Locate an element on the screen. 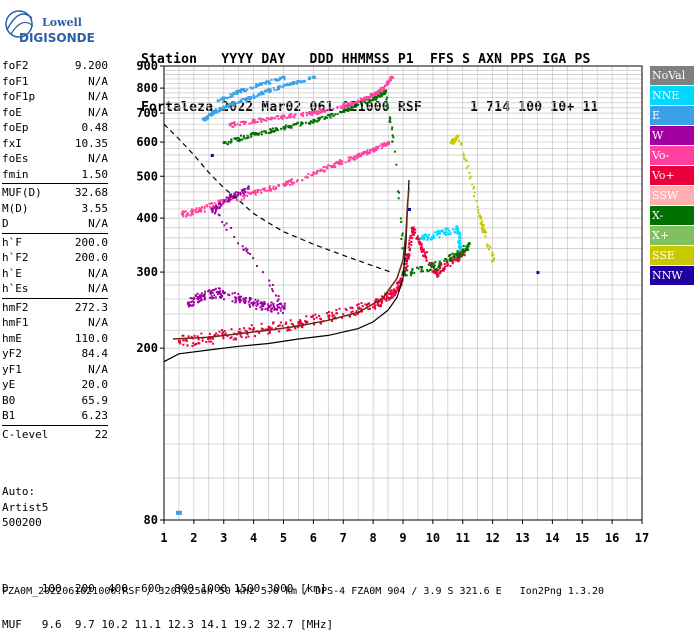  digisonde-logo-icon: Lowell DIGISONDE is located at coordinates (50, 27).